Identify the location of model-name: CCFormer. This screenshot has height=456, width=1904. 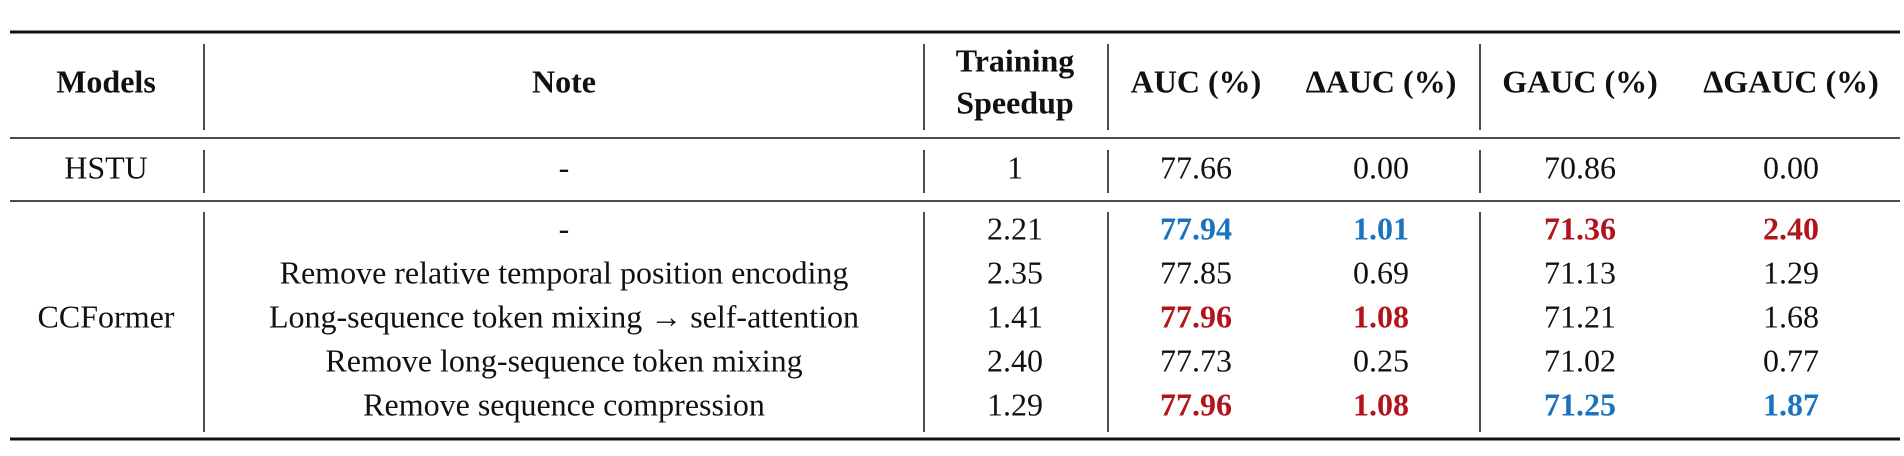
(106, 316).